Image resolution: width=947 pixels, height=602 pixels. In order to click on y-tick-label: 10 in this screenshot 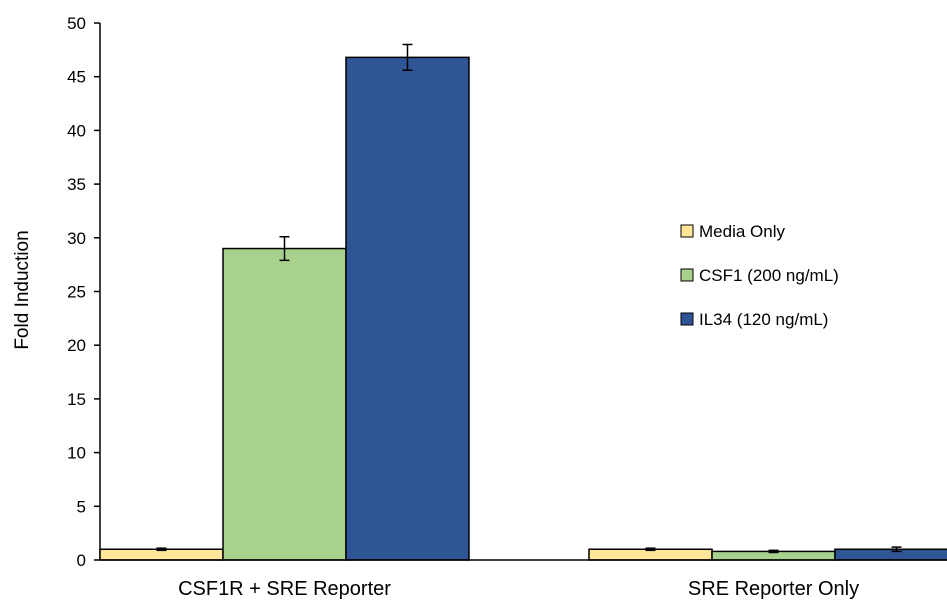, I will do `click(76, 453)`.